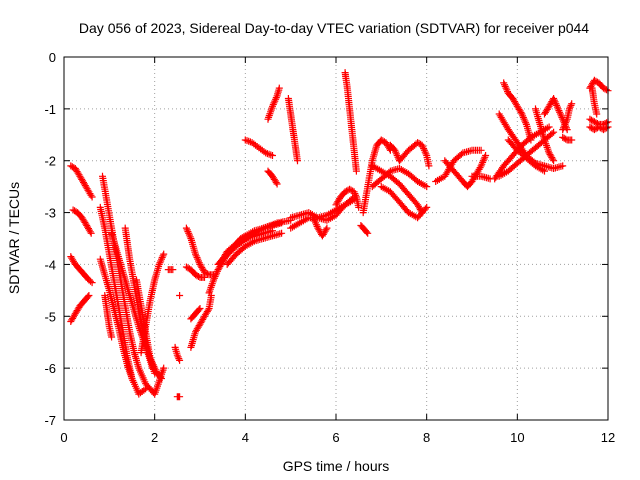  I want to click on series-s37, so click(399, 178).